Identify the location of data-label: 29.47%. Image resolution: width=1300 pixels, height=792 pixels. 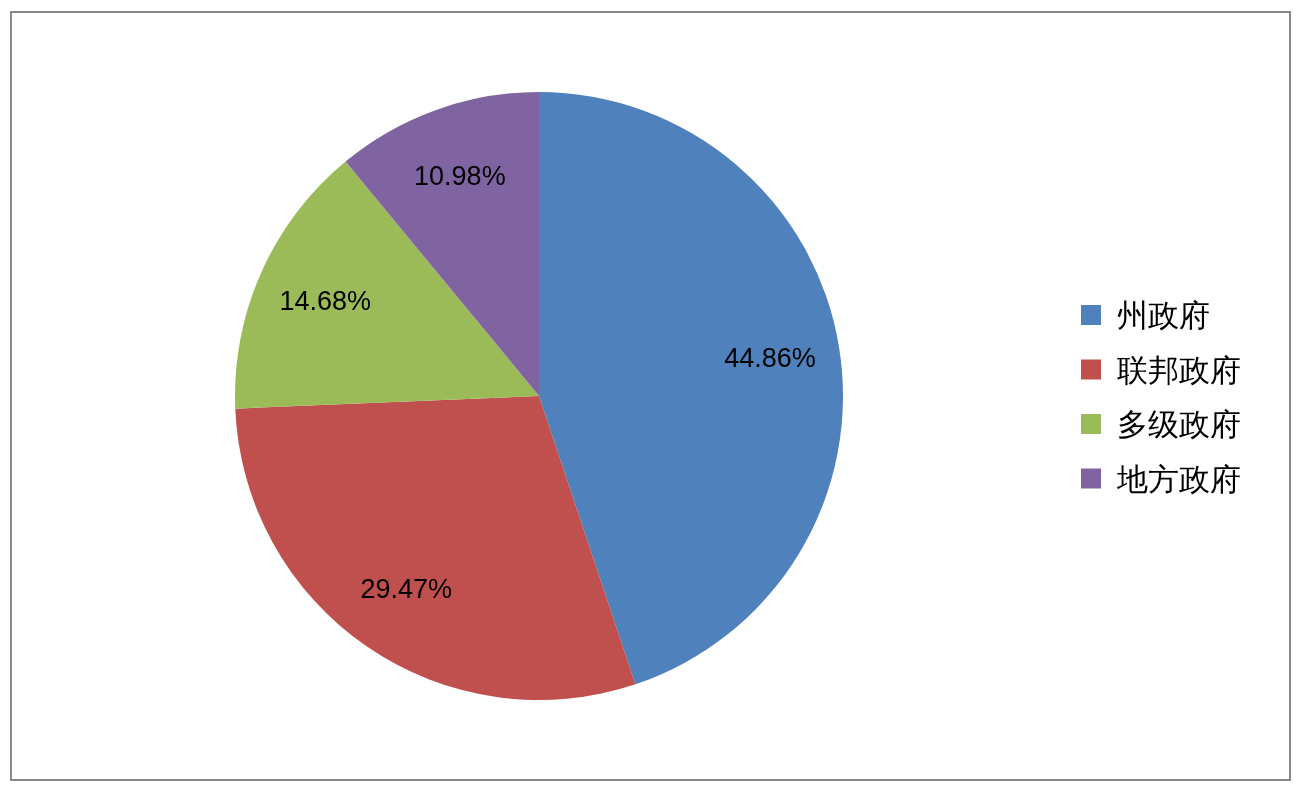
(406, 588).